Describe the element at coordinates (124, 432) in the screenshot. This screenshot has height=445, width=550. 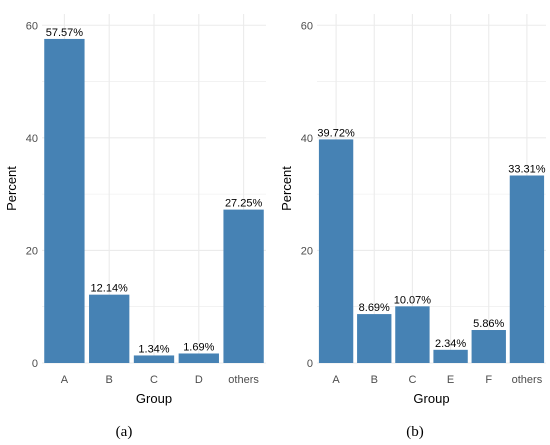
I see `panel-caption-a: (a)` at that location.